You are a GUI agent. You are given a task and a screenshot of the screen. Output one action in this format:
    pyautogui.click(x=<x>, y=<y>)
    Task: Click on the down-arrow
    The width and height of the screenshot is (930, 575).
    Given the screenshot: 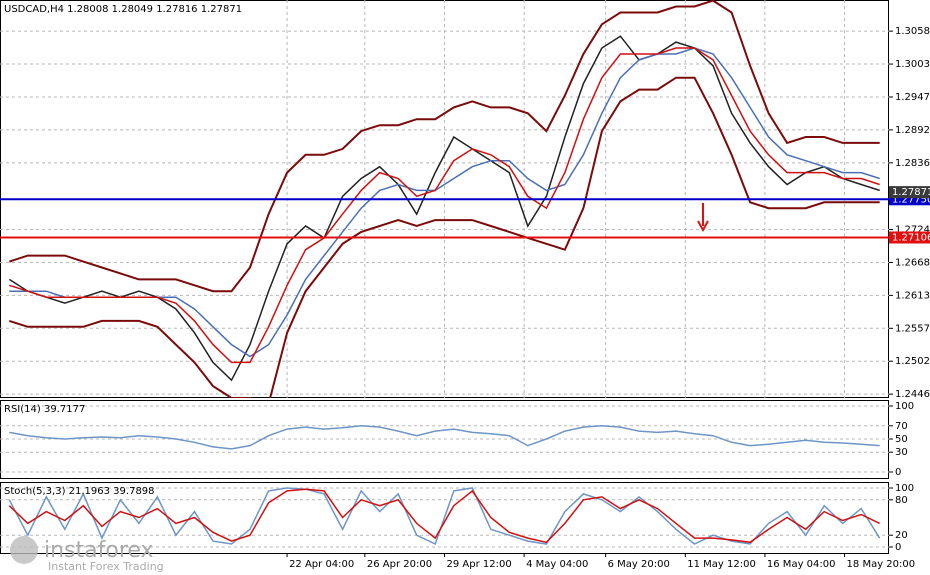 What is the action you would take?
    pyautogui.click(x=703, y=218)
    